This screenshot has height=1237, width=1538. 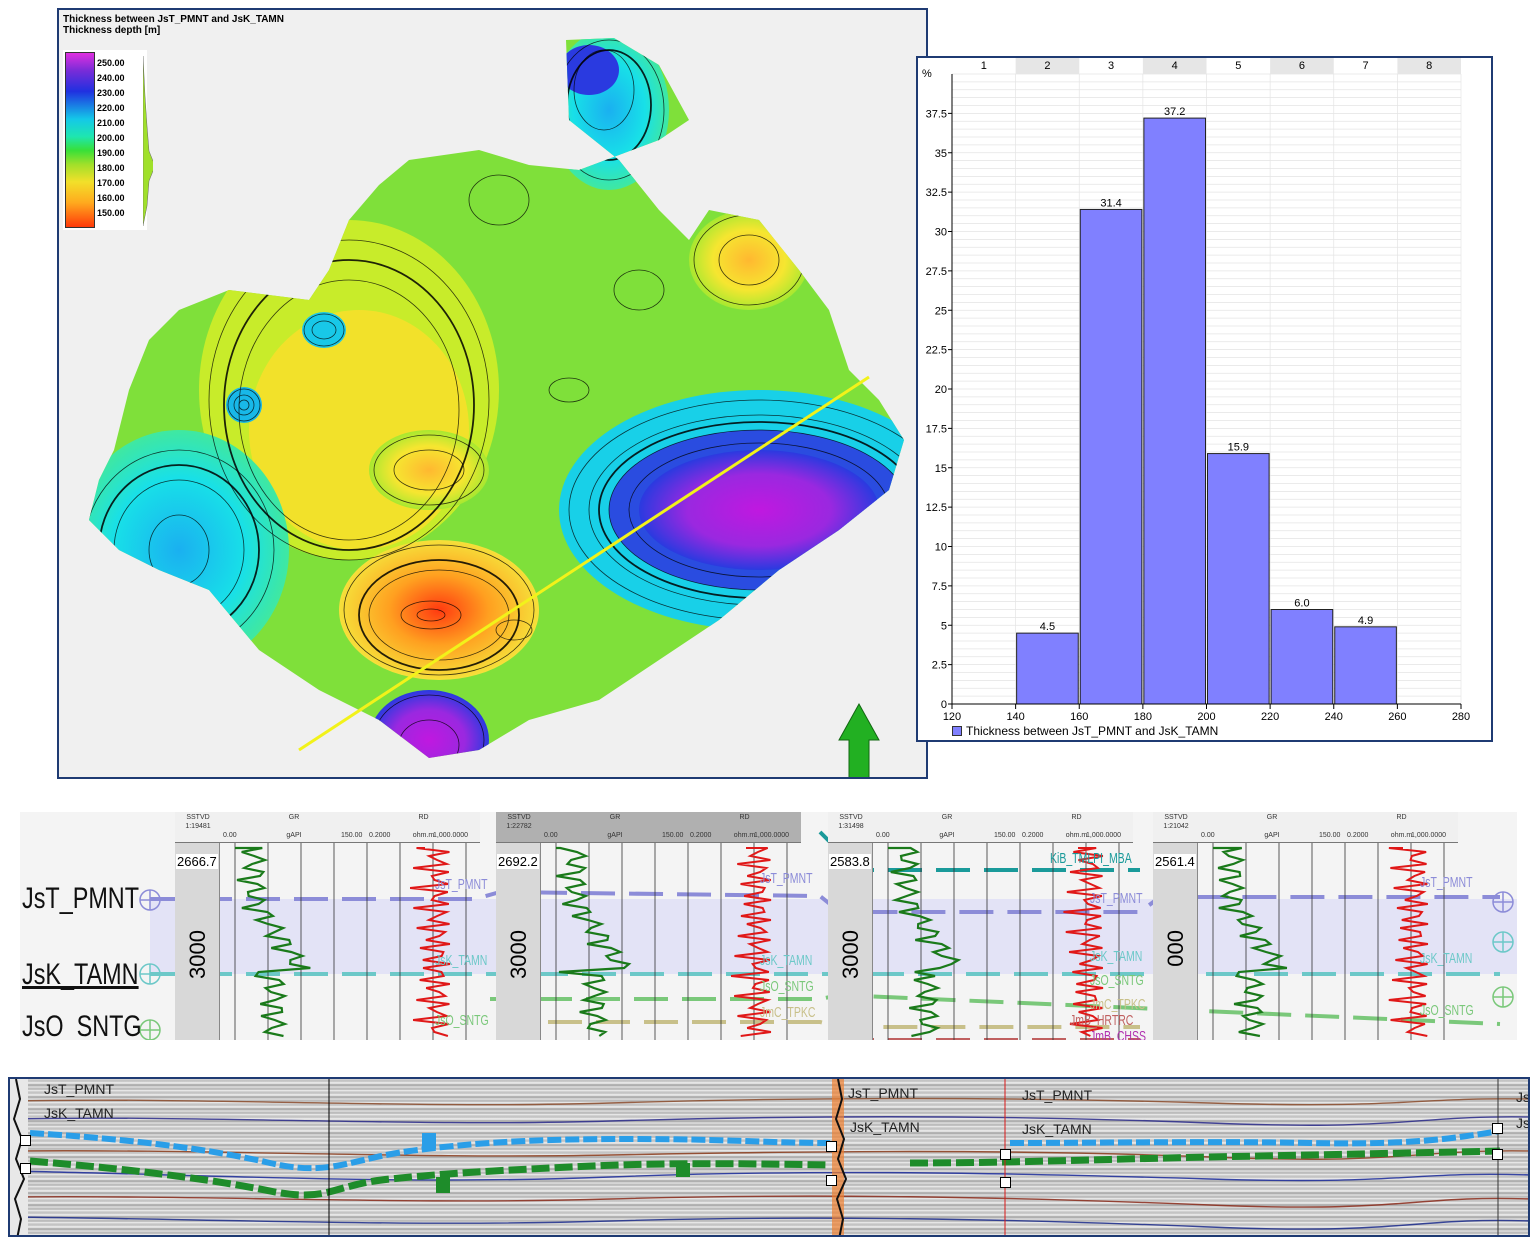 I want to click on y-tick-label: 7.5, so click(x=939, y=587).